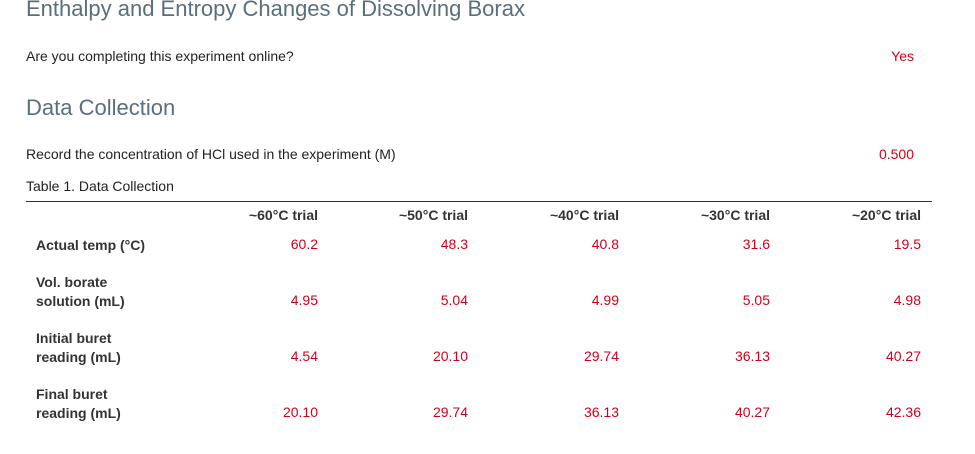 This screenshot has height=454, width=975. I want to click on online-question-answer: Yes, so click(902, 56).